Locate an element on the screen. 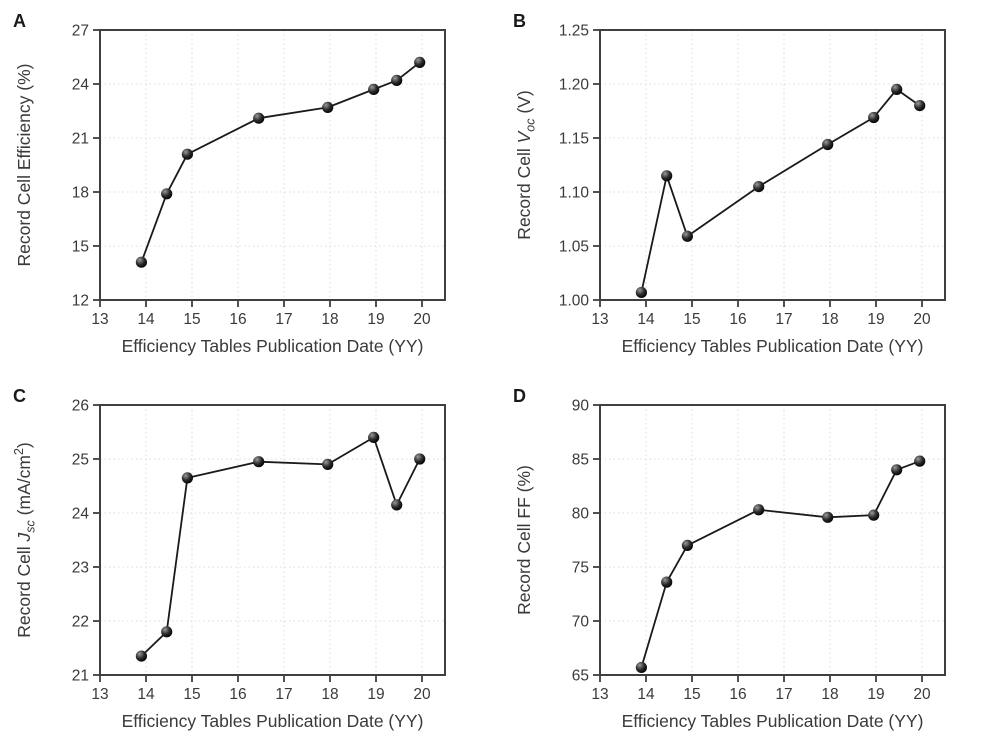  y-tick-label: 27 is located at coordinates (80, 31).